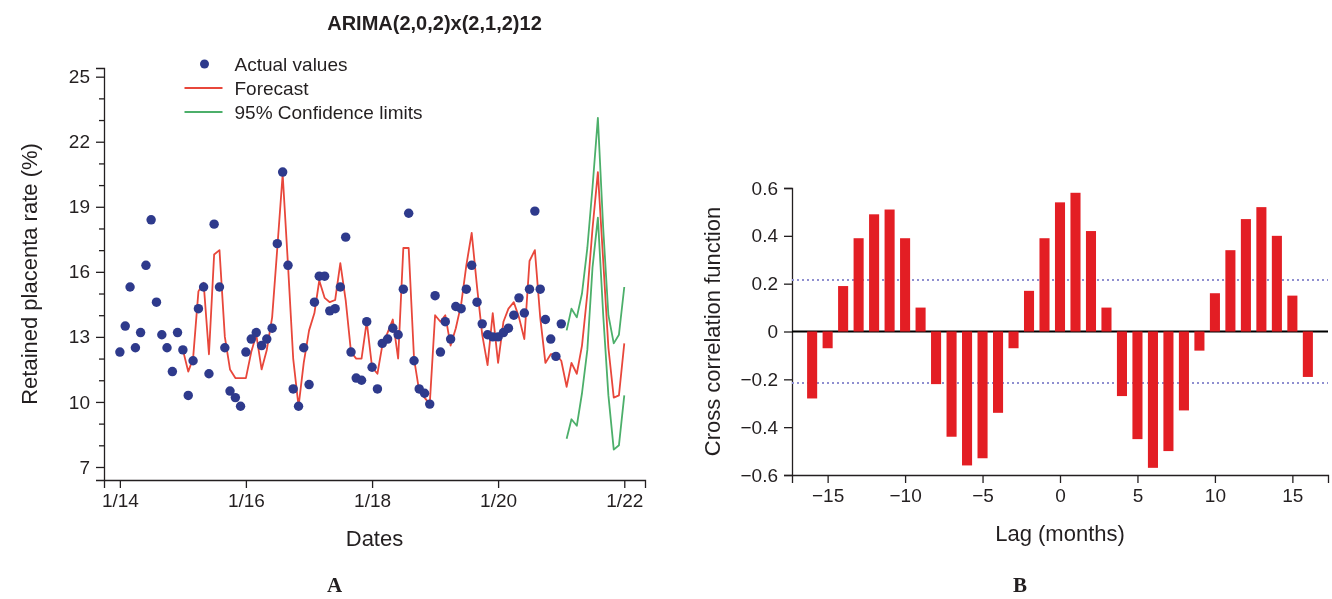 The height and width of the screenshot is (599, 1332). I want to click on legend-label: 95% Confidence limits, so click(328, 112).